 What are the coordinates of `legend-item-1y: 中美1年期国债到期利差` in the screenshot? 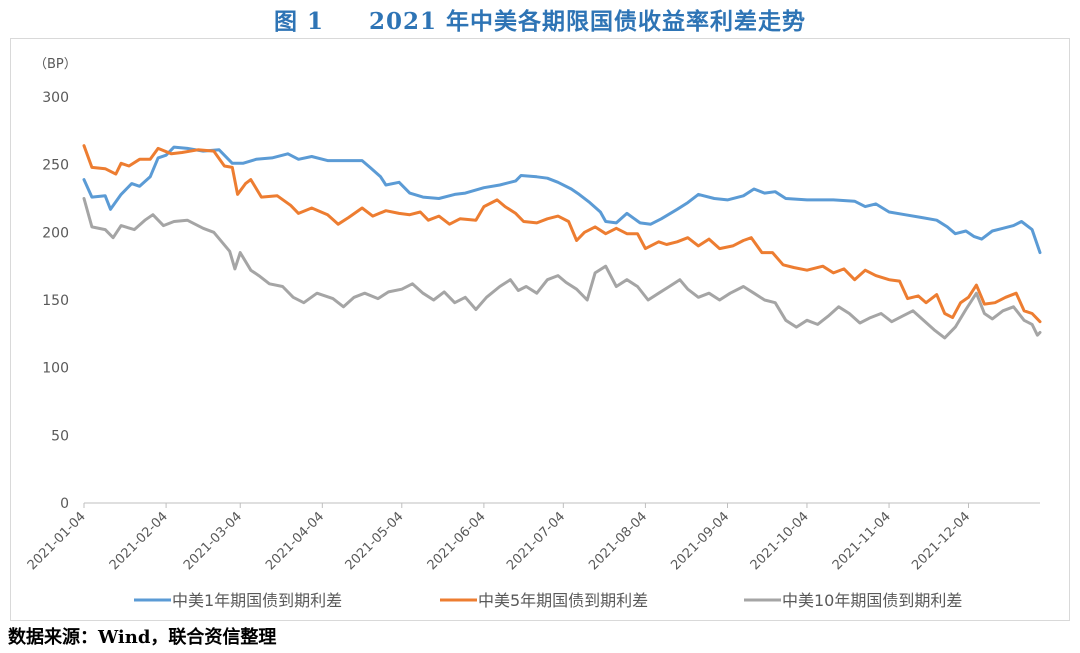 It's located at (238, 600).